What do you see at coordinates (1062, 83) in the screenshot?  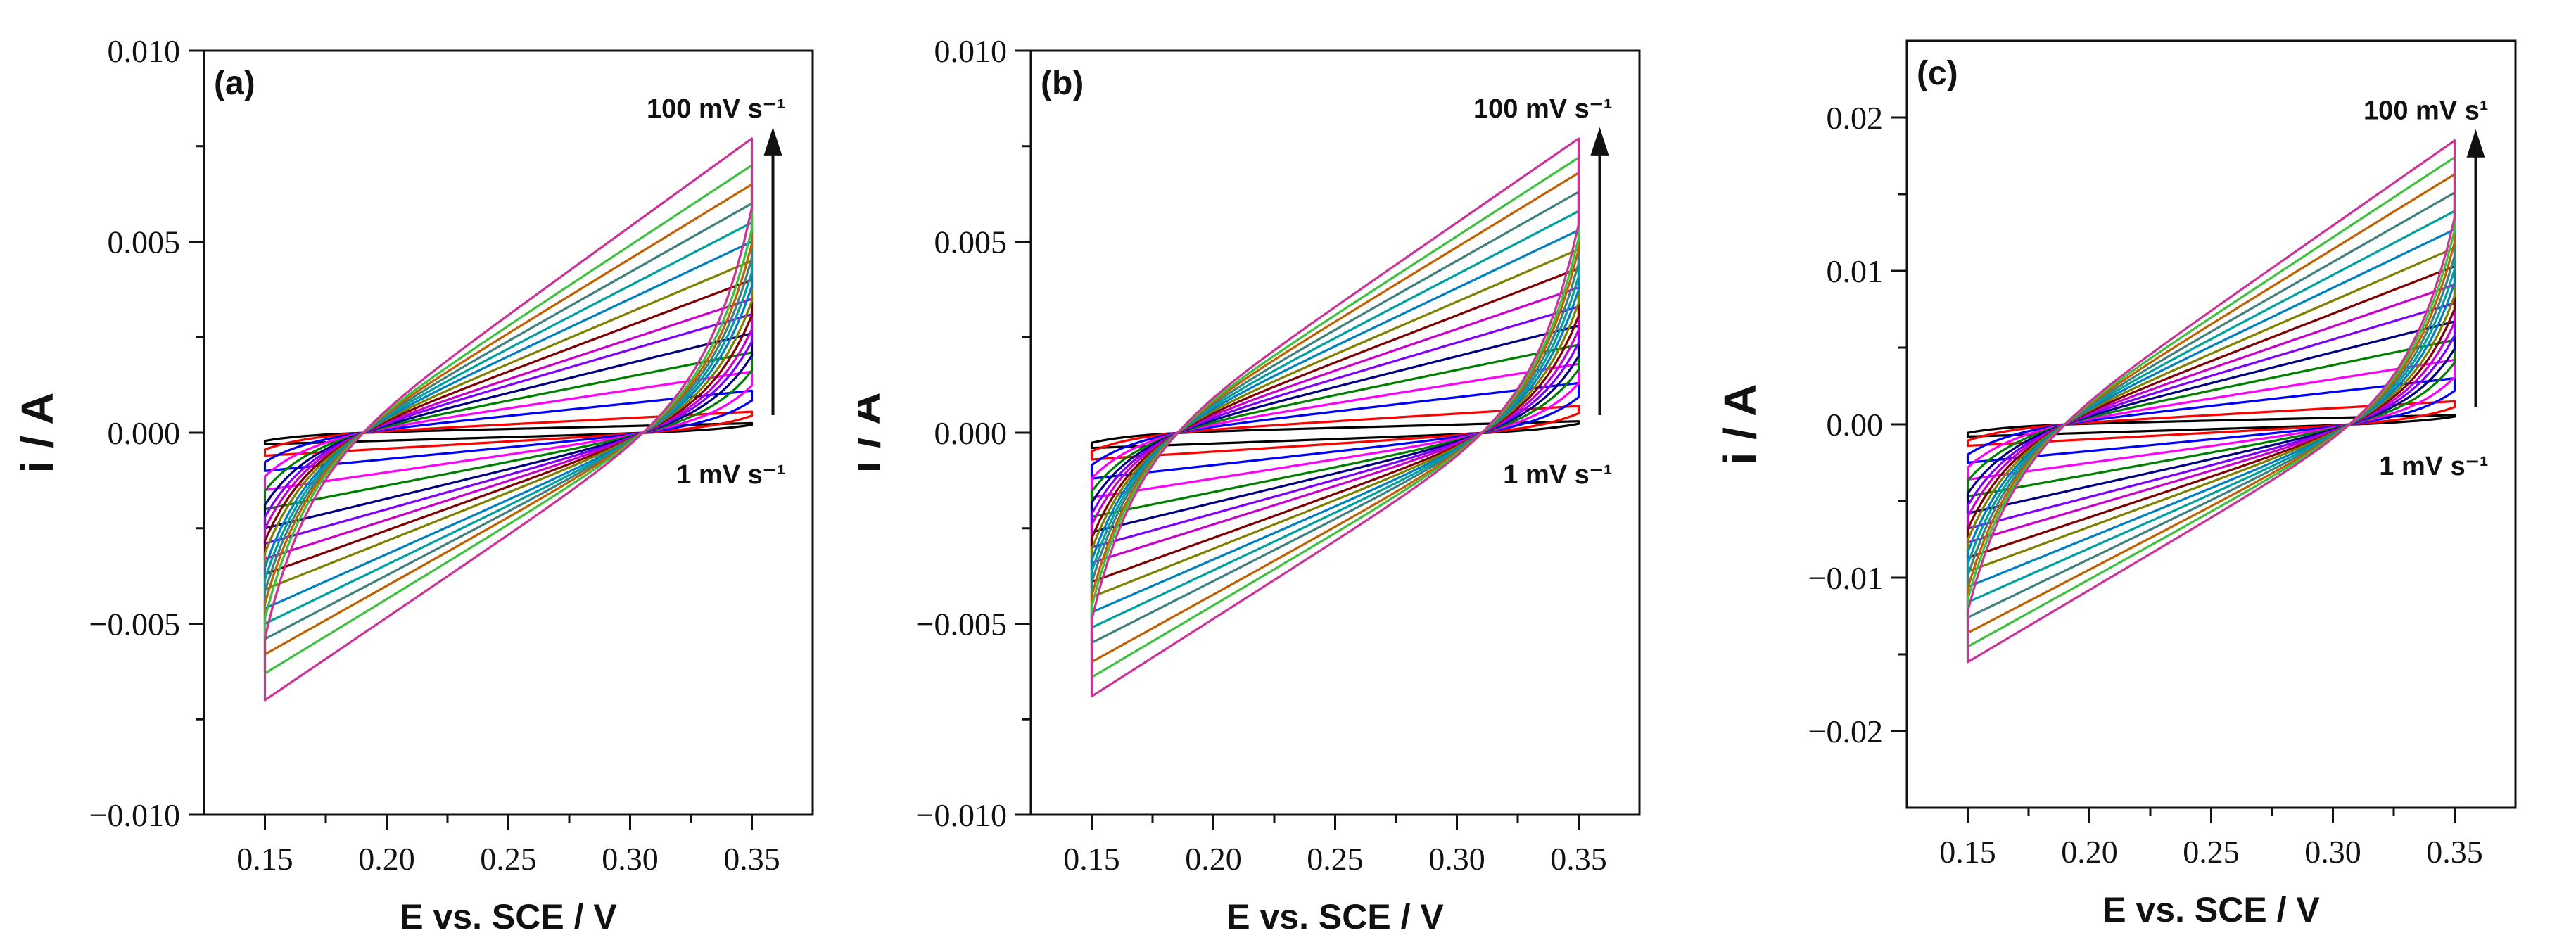 I see `panel-label: (b)` at bounding box center [1062, 83].